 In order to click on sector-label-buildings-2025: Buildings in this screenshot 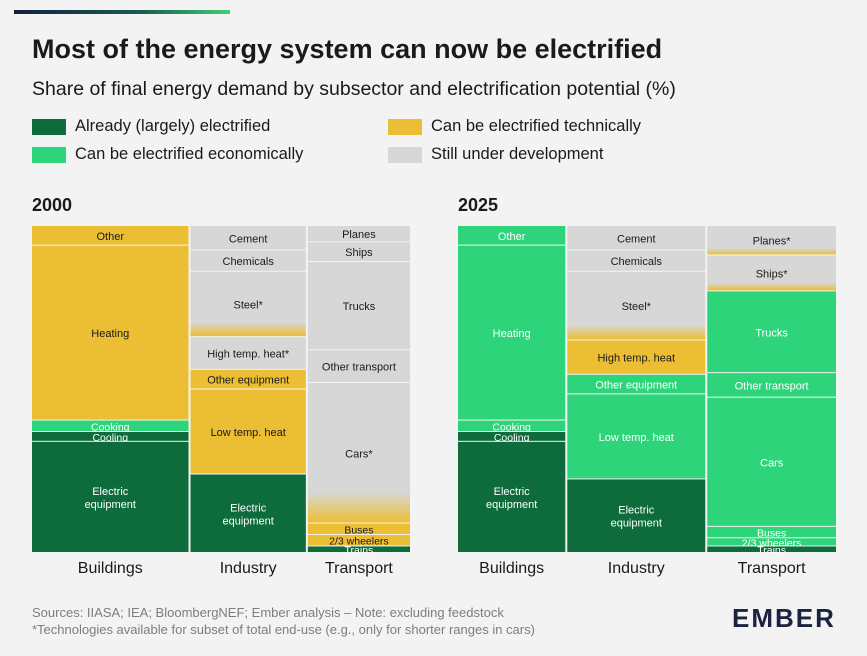, I will do `click(512, 568)`.